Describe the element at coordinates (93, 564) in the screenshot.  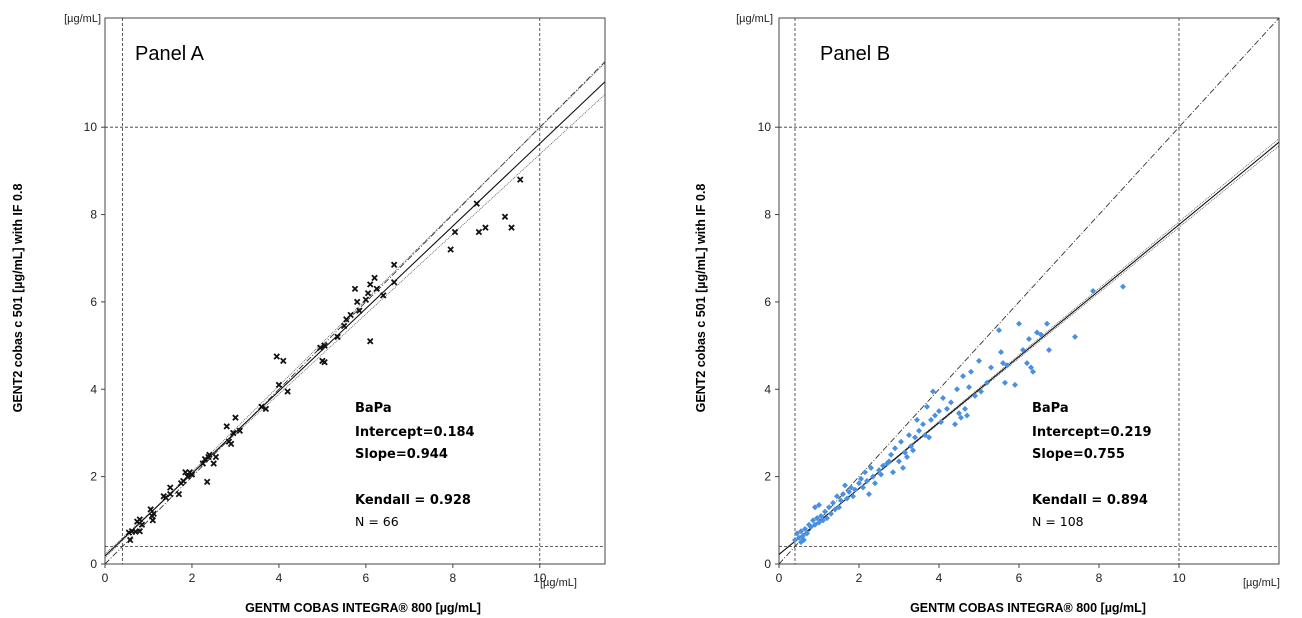
I see `y-tick-label: 0` at that location.